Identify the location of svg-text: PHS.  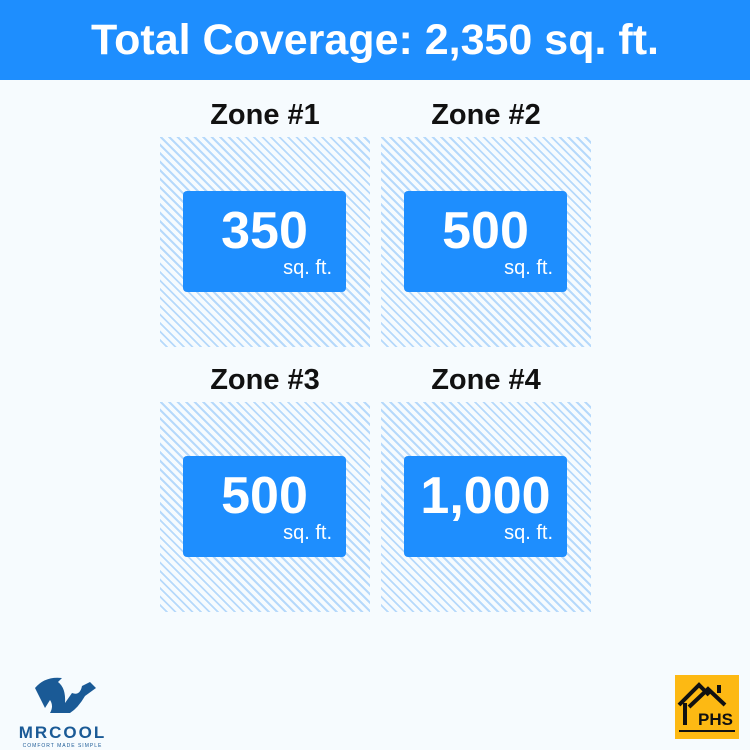
(715, 719).